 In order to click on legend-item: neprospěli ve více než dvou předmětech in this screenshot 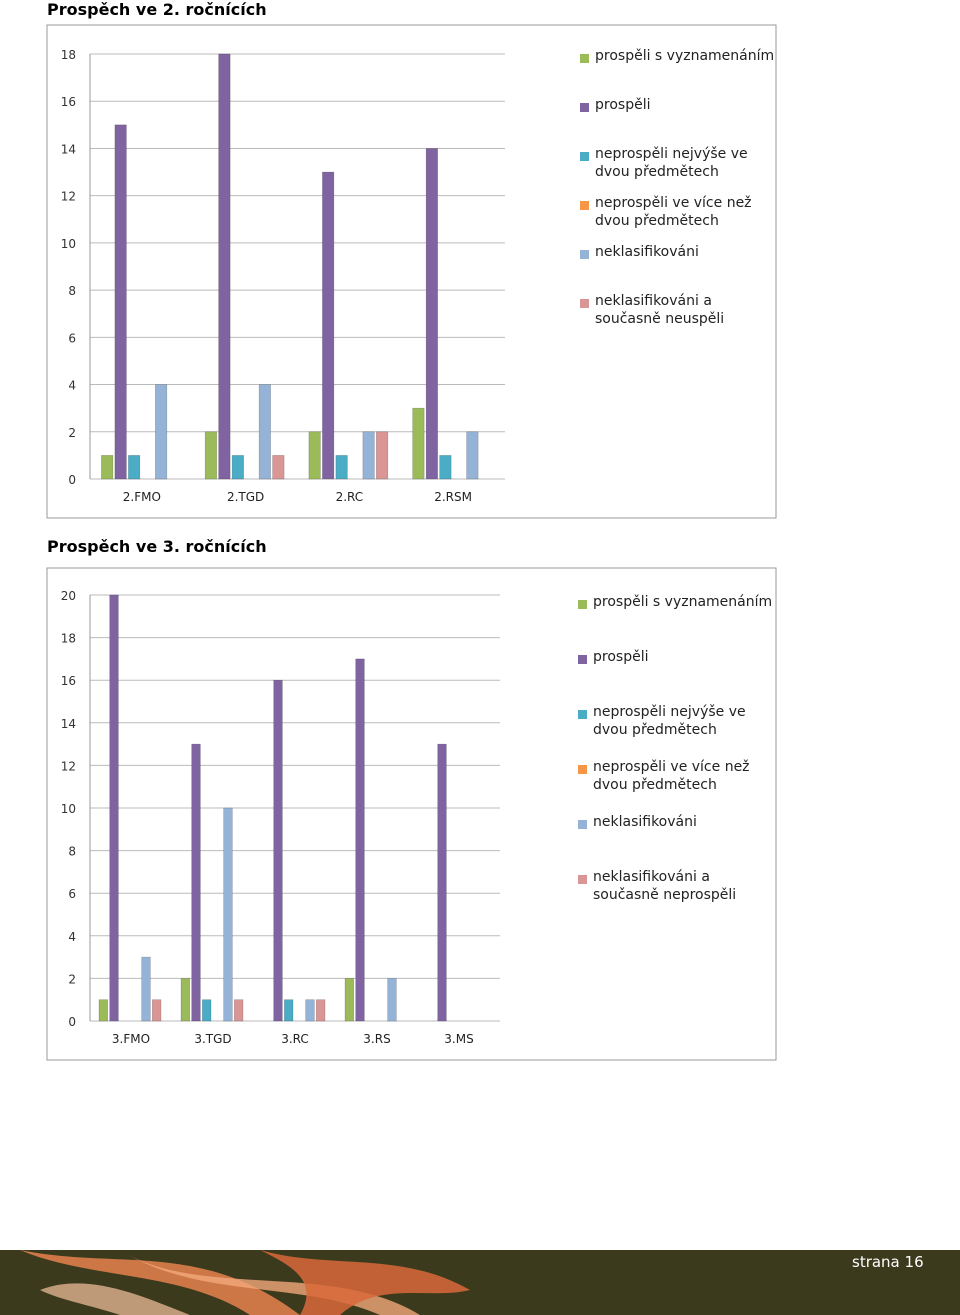, I will do `click(671, 776)`.